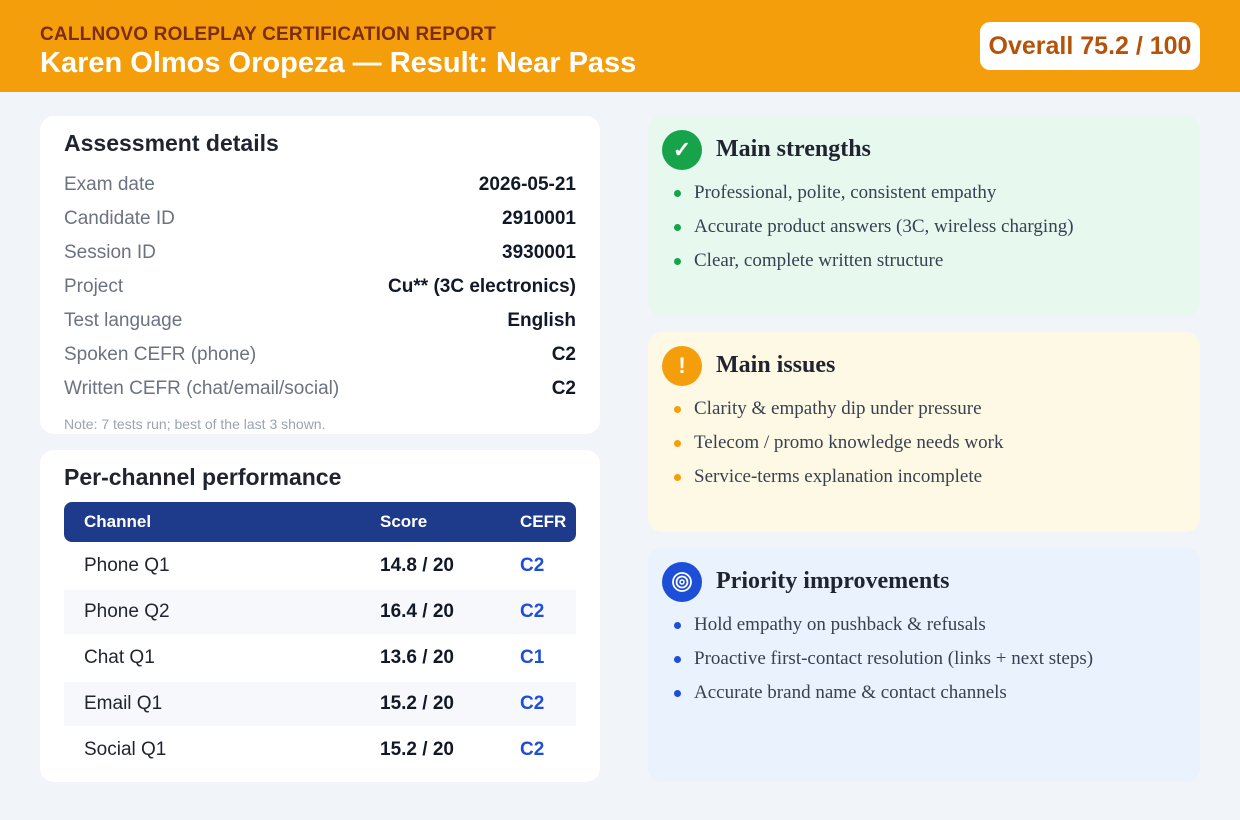 This screenshot has height=820, width=1240. What do you see at coordinates (543, 521) in the screenshot?
I see `header-cefr: CEFR` at bounding box center [543, 521].